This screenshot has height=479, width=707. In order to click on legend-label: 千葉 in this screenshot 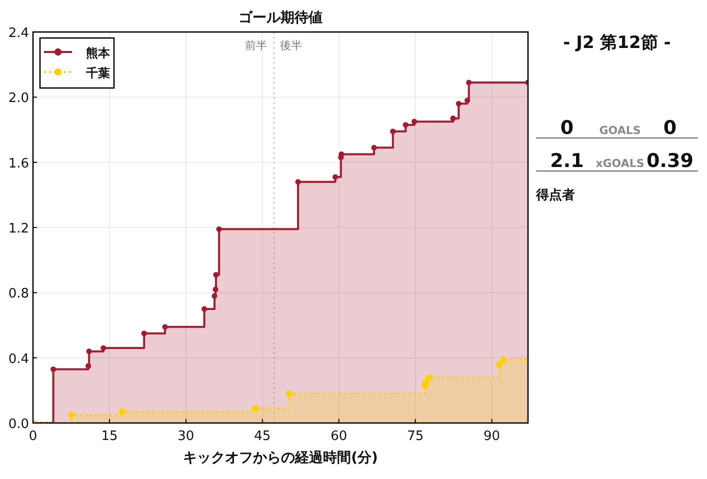, I will do `click(97, 73)`.